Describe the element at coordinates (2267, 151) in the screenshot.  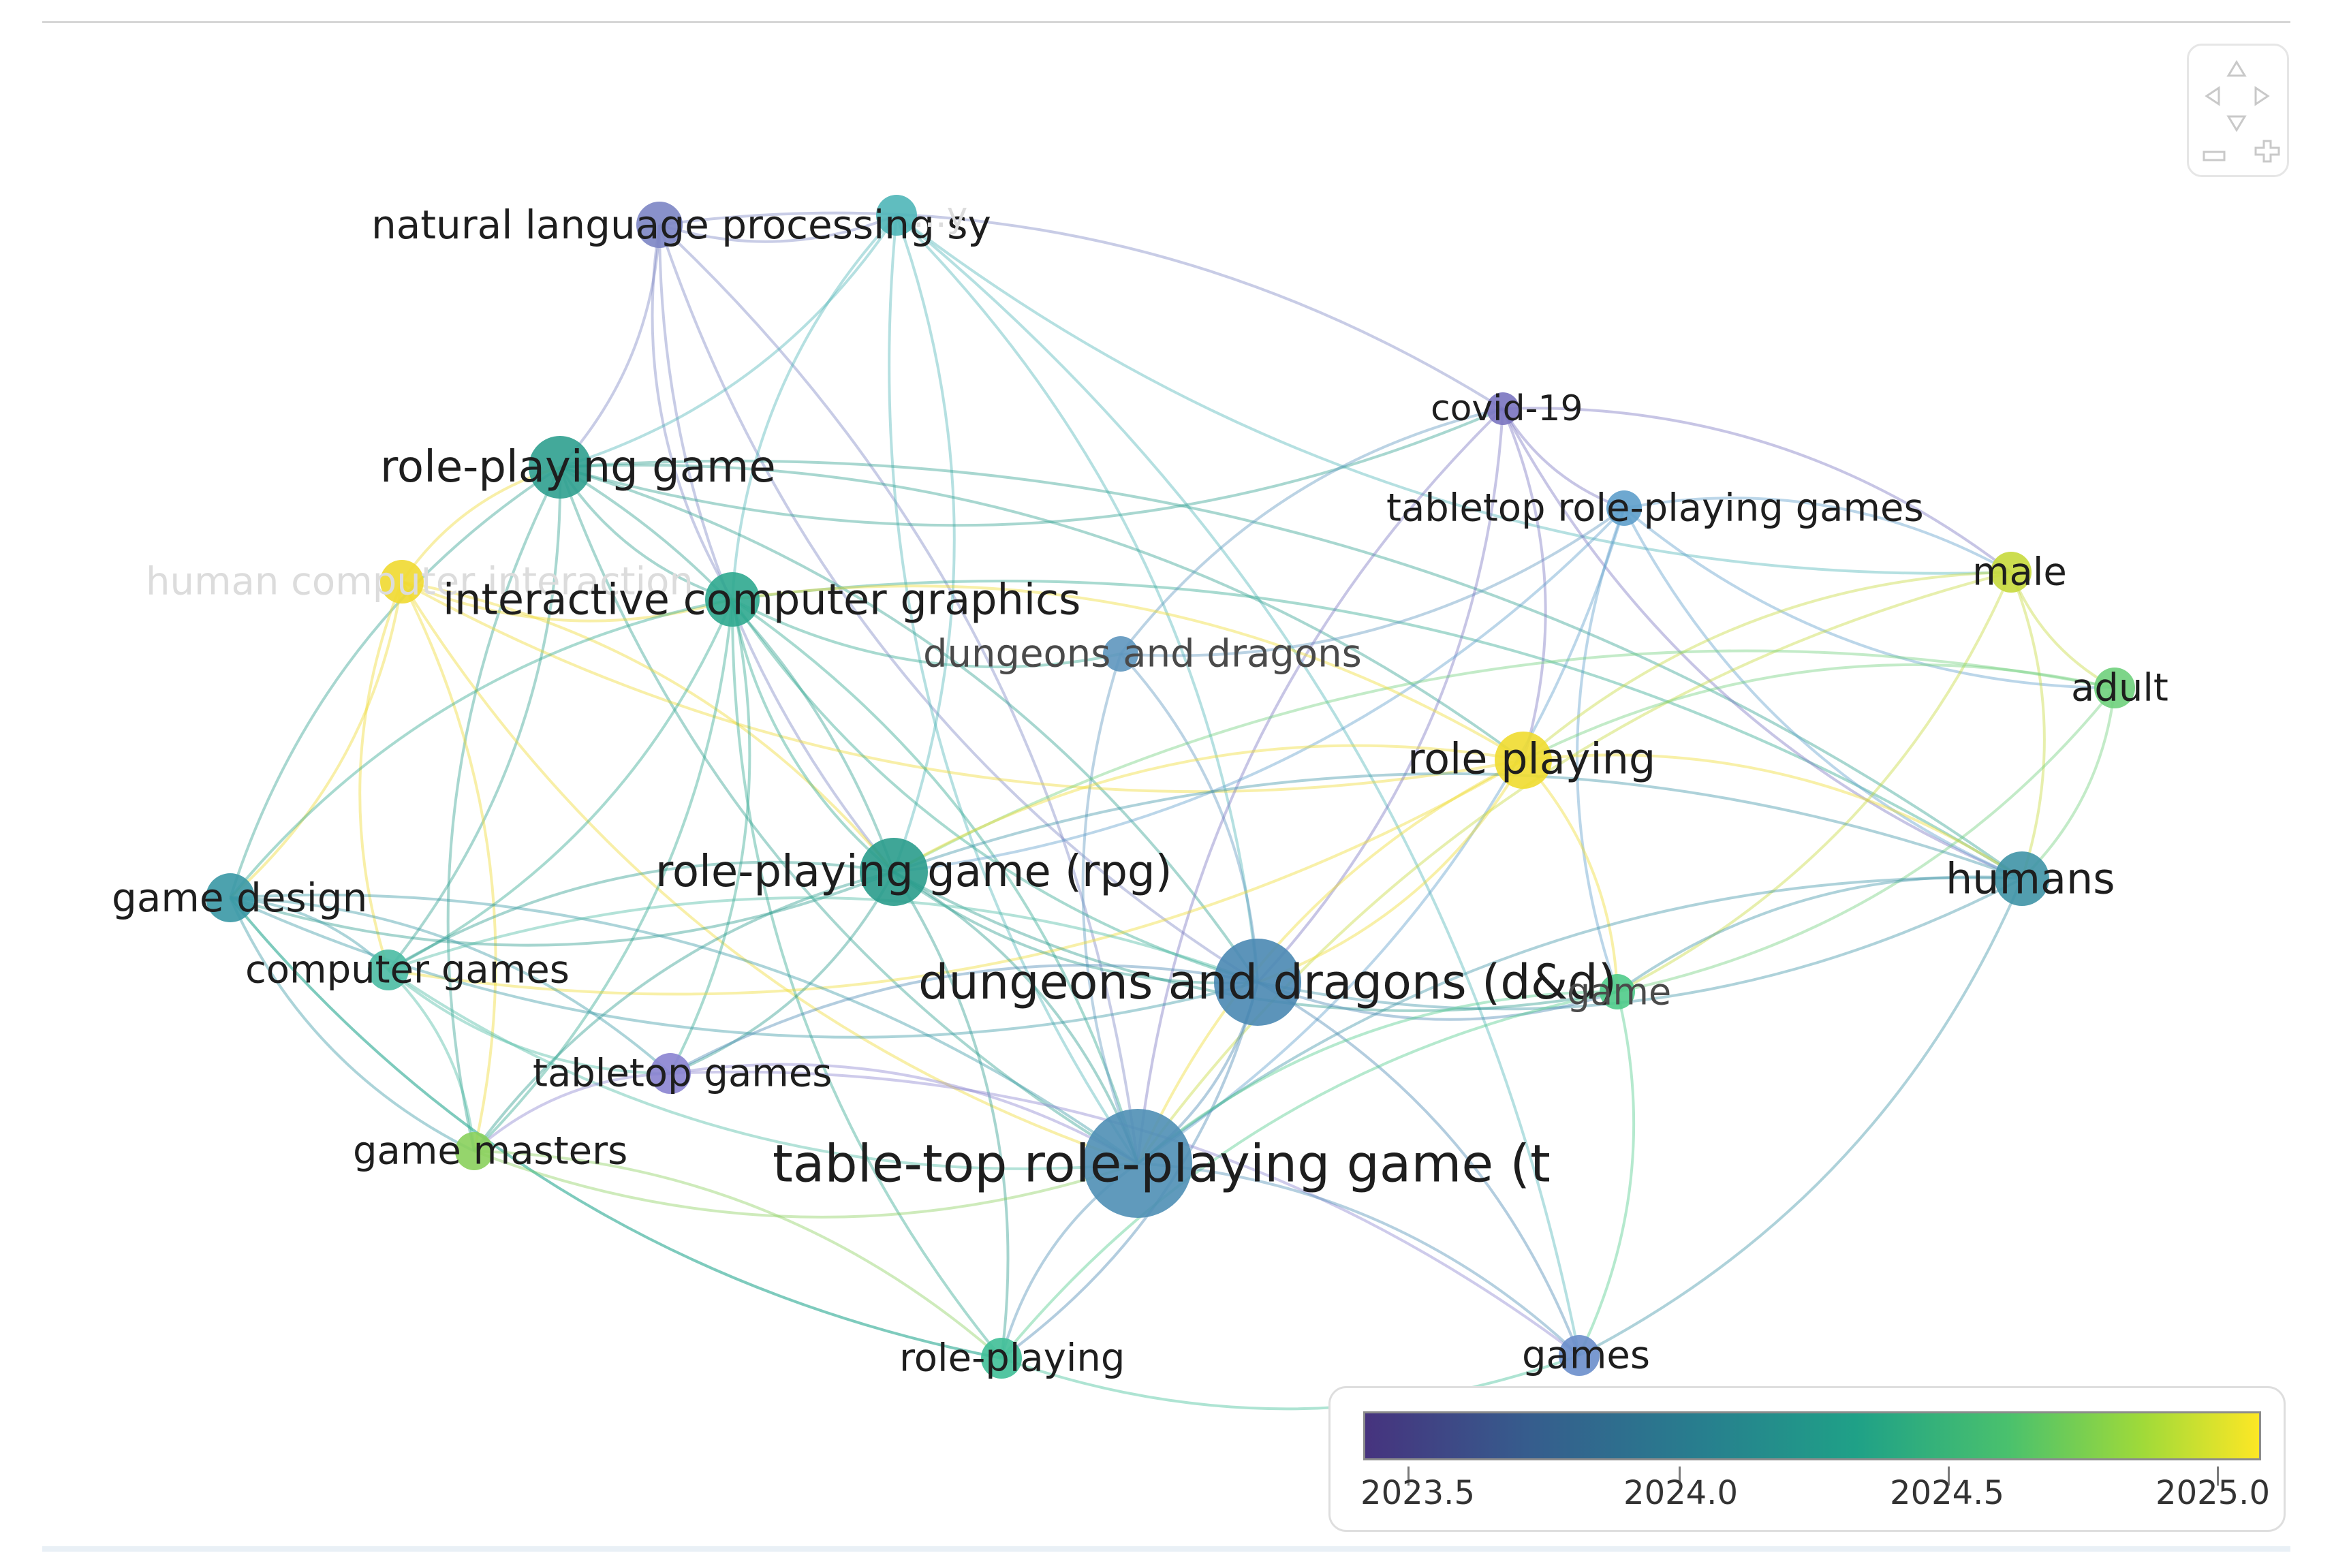
I see `zoom-in-icon` at that location.